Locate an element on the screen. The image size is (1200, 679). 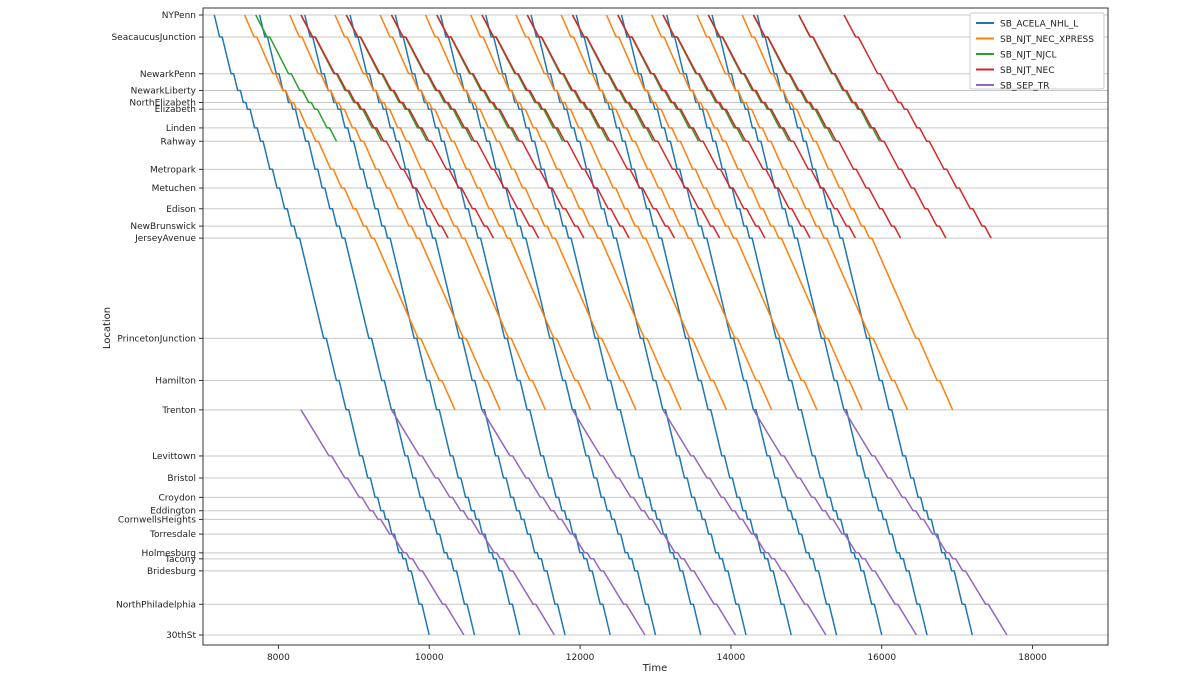
y-axis-label: Location is located at coordinates (107, 328).